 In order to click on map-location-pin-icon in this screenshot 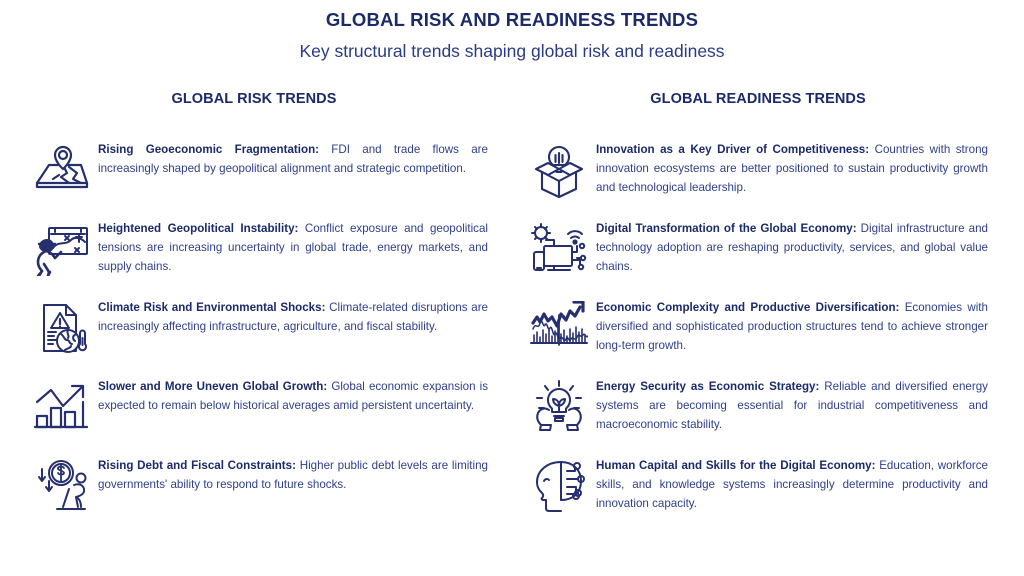, I will do `click(61, 172)`.